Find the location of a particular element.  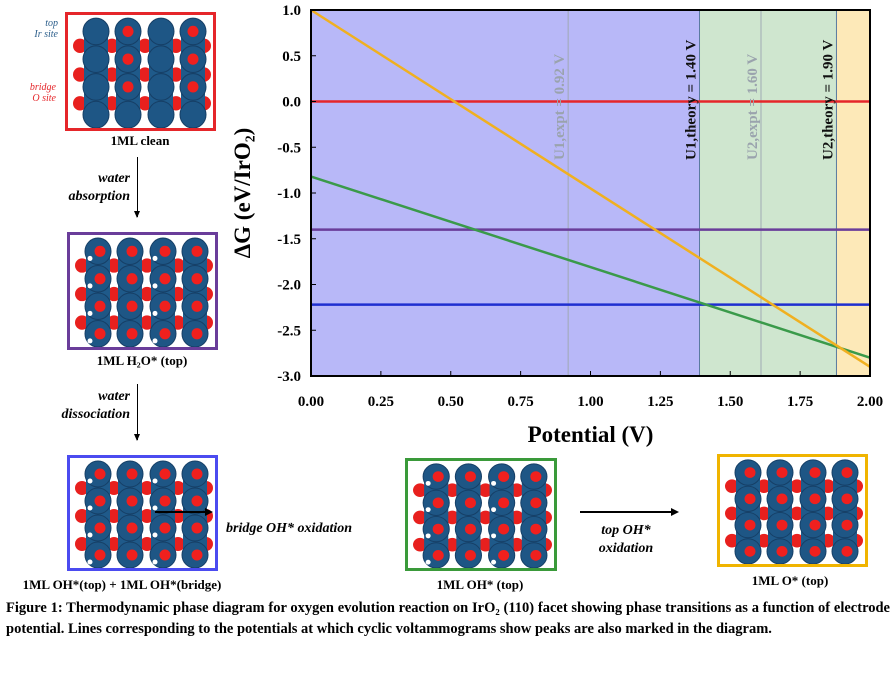

y-tick-label: 0.0 is located at coordinates (291, 103).